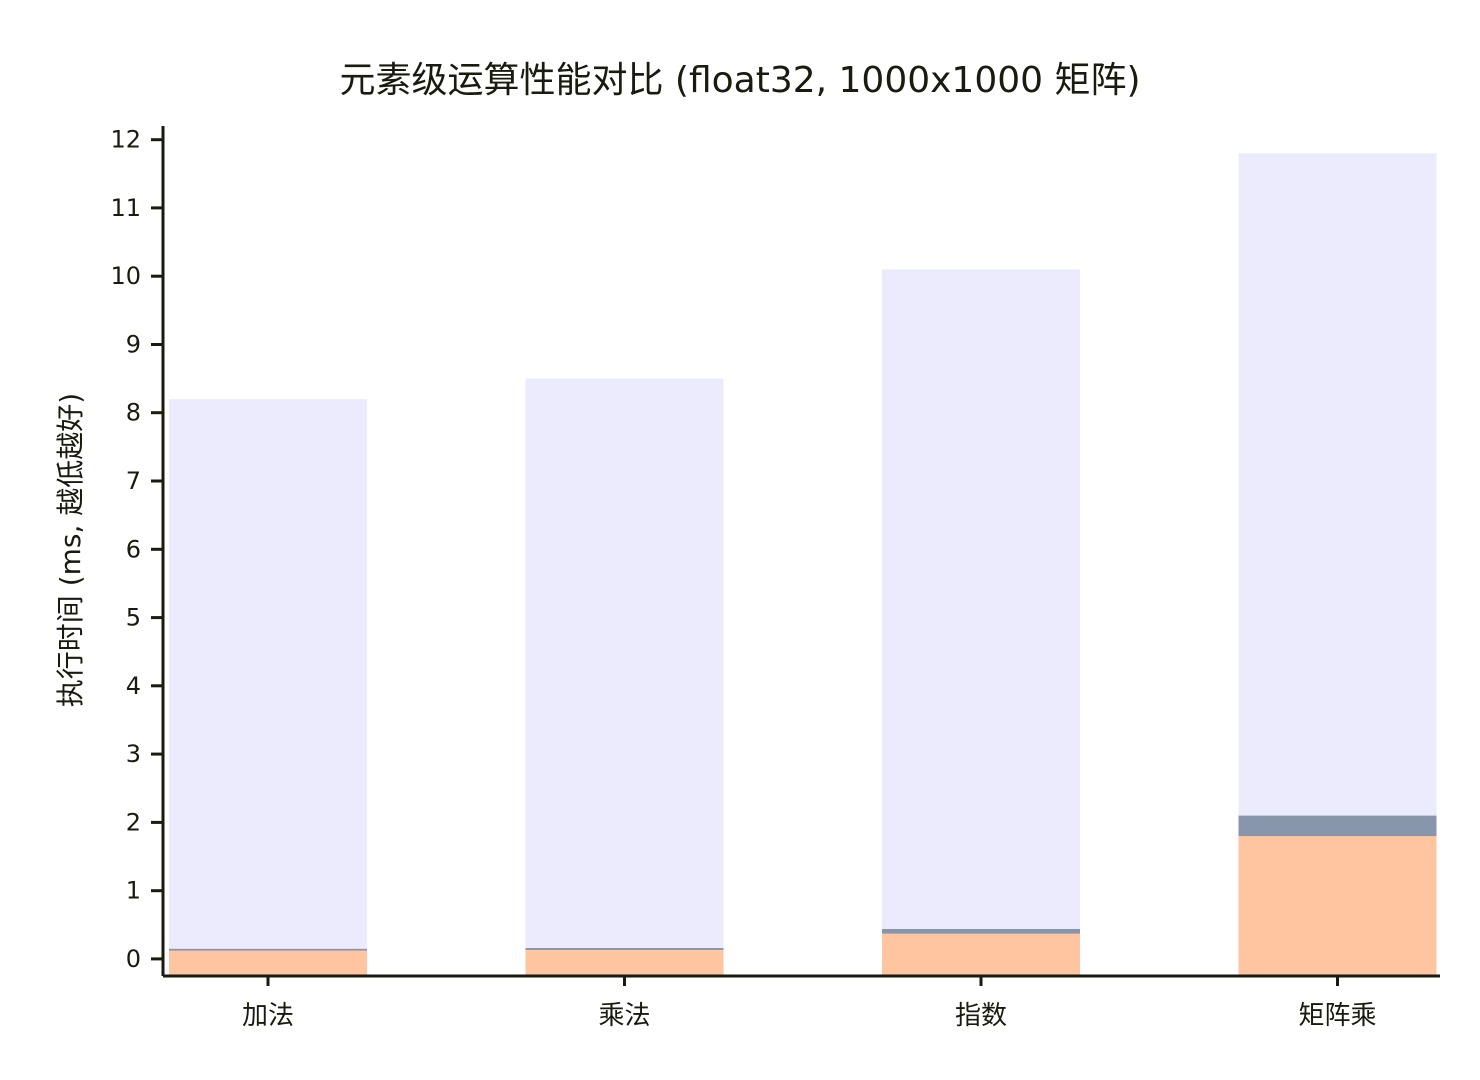 The height and width of the screenshot is (1080, 1480). I want to click on y-tick-label-2: 2, so click(133, 822).